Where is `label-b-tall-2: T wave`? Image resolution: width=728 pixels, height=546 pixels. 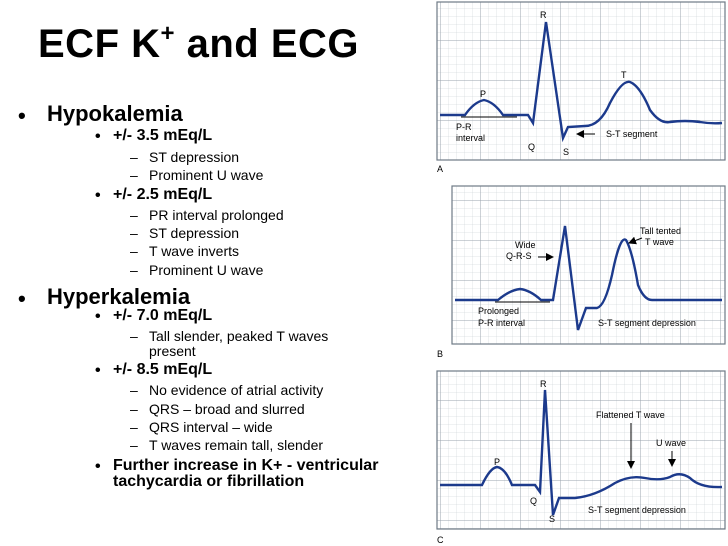
label-b-tall-2: T wave is located at coordinates (659, 242).